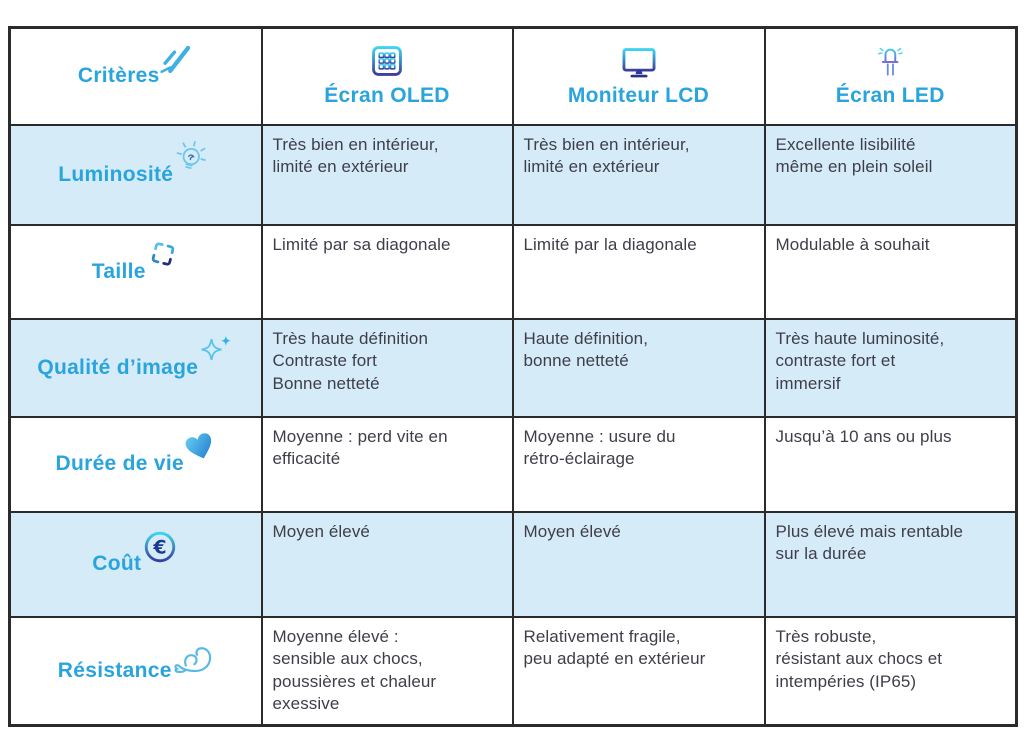 Image resolution: width=1024 pixels, height=735 pixels. I want to click on sparkle-rays-icon, so click(177, 61).